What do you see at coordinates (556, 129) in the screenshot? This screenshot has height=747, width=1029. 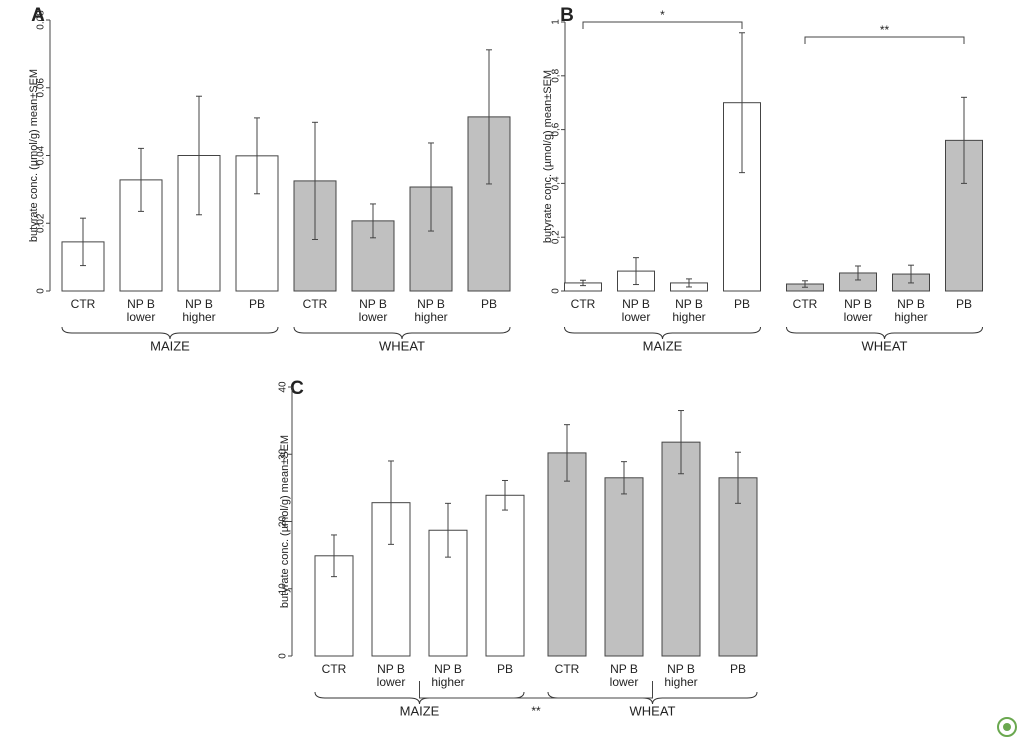 I see `y-tick-label: 0,6` at bounding box center [556, 129].